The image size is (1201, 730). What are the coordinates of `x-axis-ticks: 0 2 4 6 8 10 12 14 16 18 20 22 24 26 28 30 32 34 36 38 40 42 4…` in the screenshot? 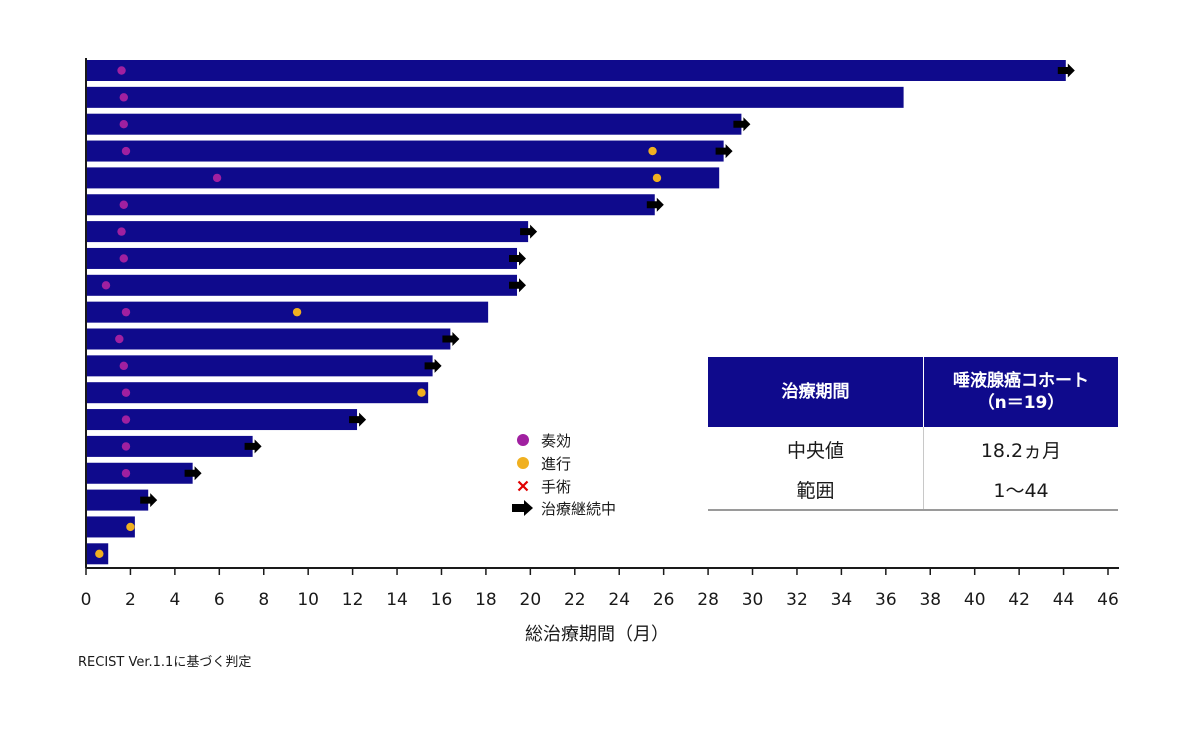 It's located at (600, 589).